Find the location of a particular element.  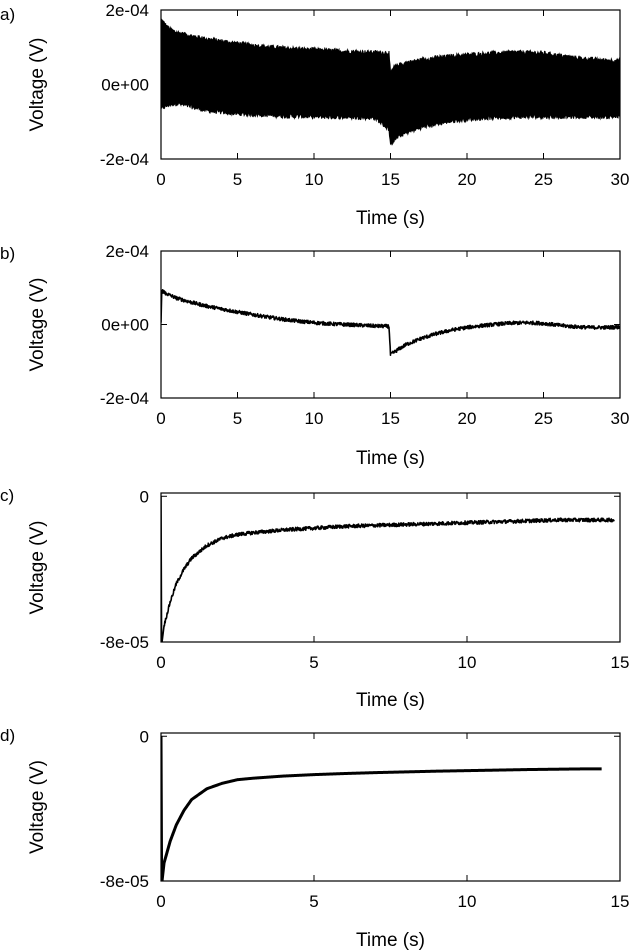

signal-band is located at coordinates (390, 81).